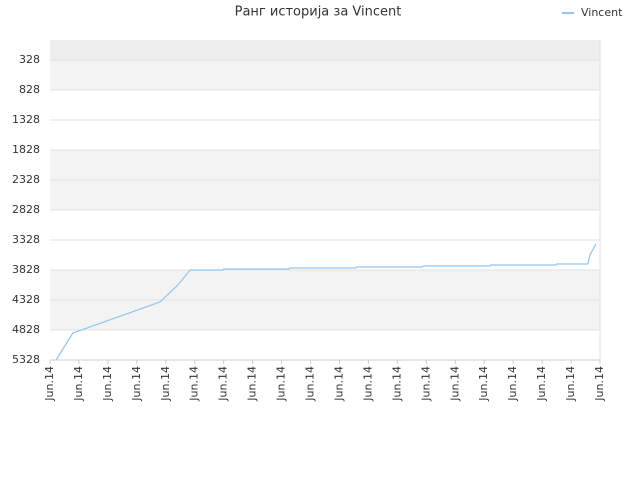 This screenshot has height=484, width=640. What do you see at coordinates (26, 209) in the screenshot?
I see `y-tick-label: 2828` at bounding box center [26, 209].